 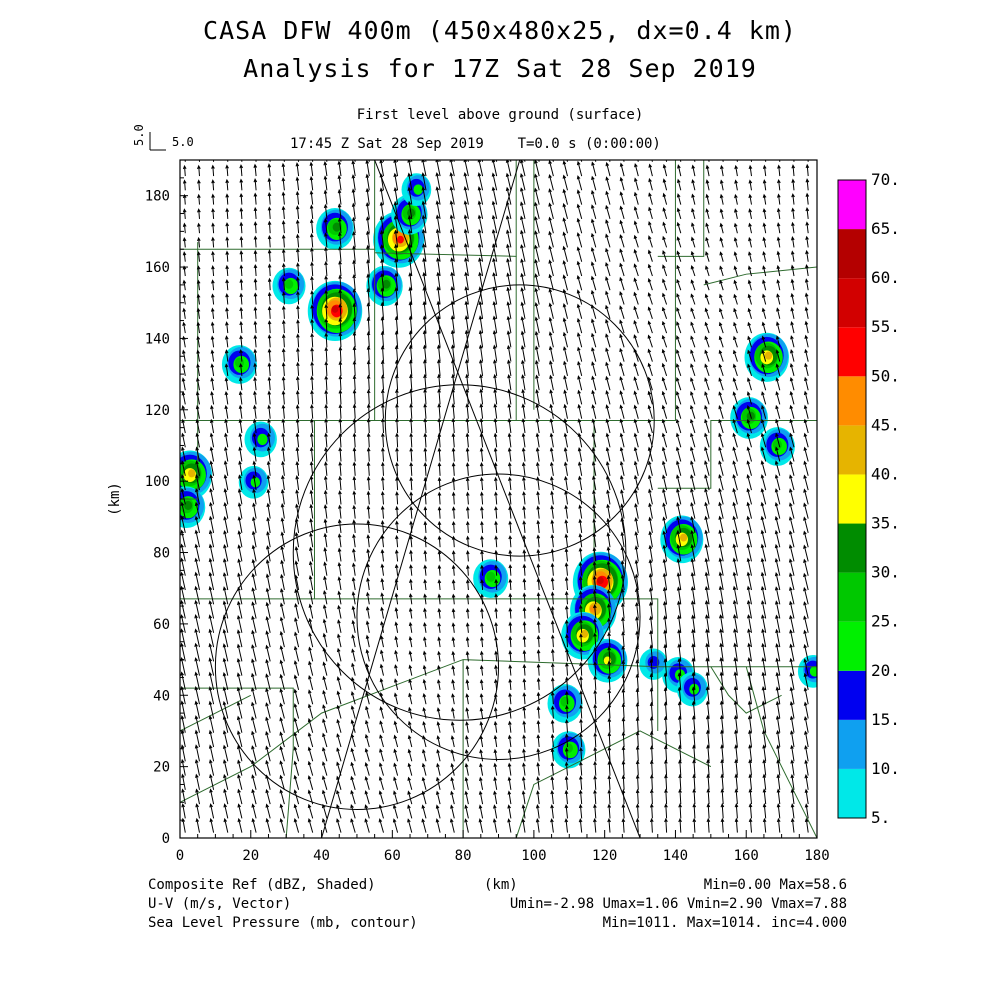 I want to click on radial-line, so click(x=421, y=499).